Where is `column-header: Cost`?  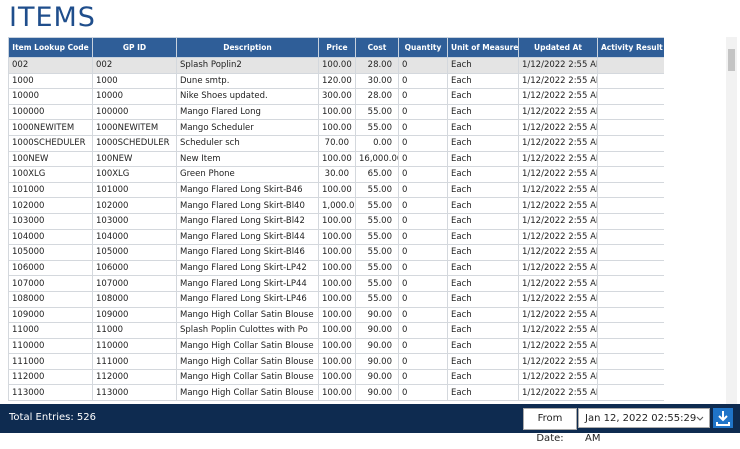 column-header: Cost is located at coordinates (377, 47).